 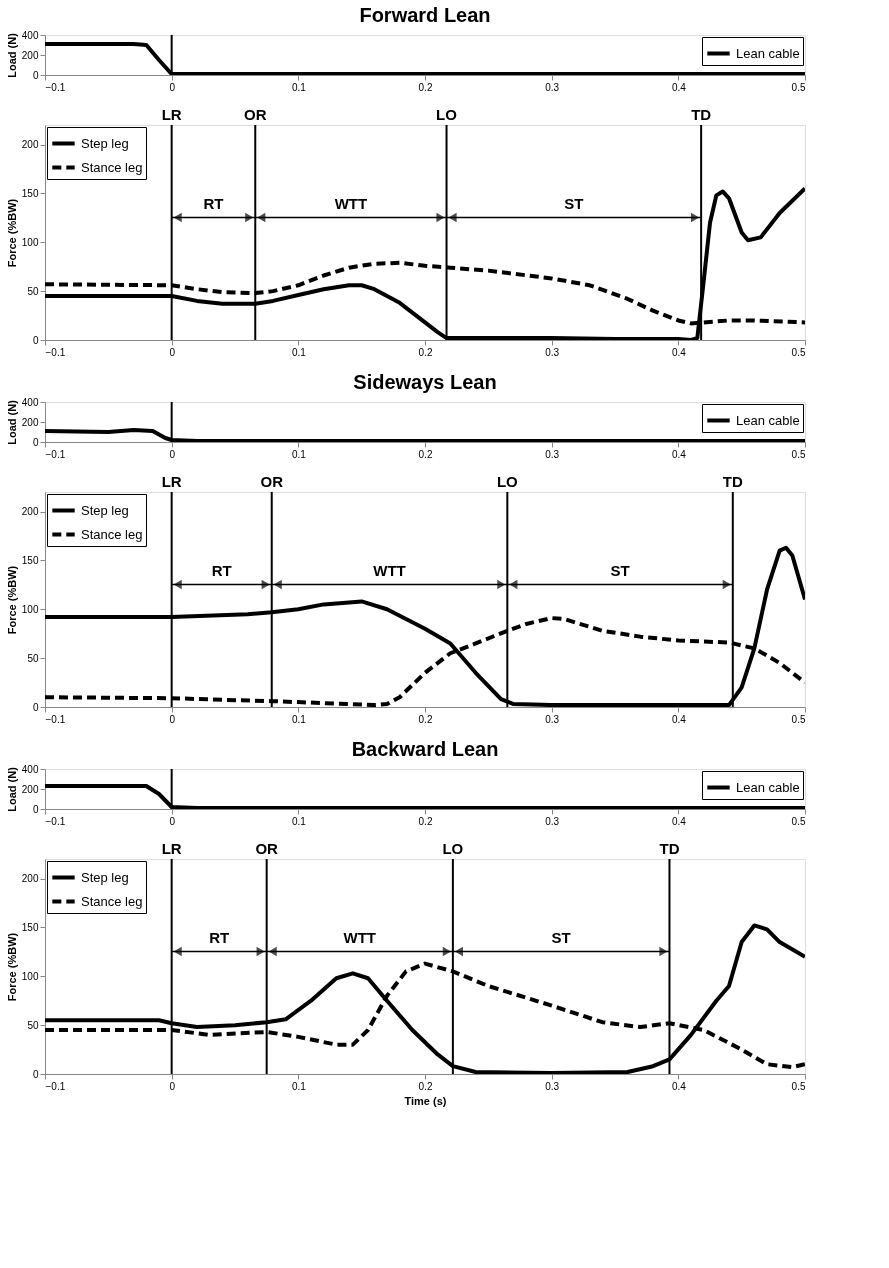 What do you see at coordinates (425, 15) in the screenshot?
I see `chart-title: Forward Lean` at bounding box center [425, 15].